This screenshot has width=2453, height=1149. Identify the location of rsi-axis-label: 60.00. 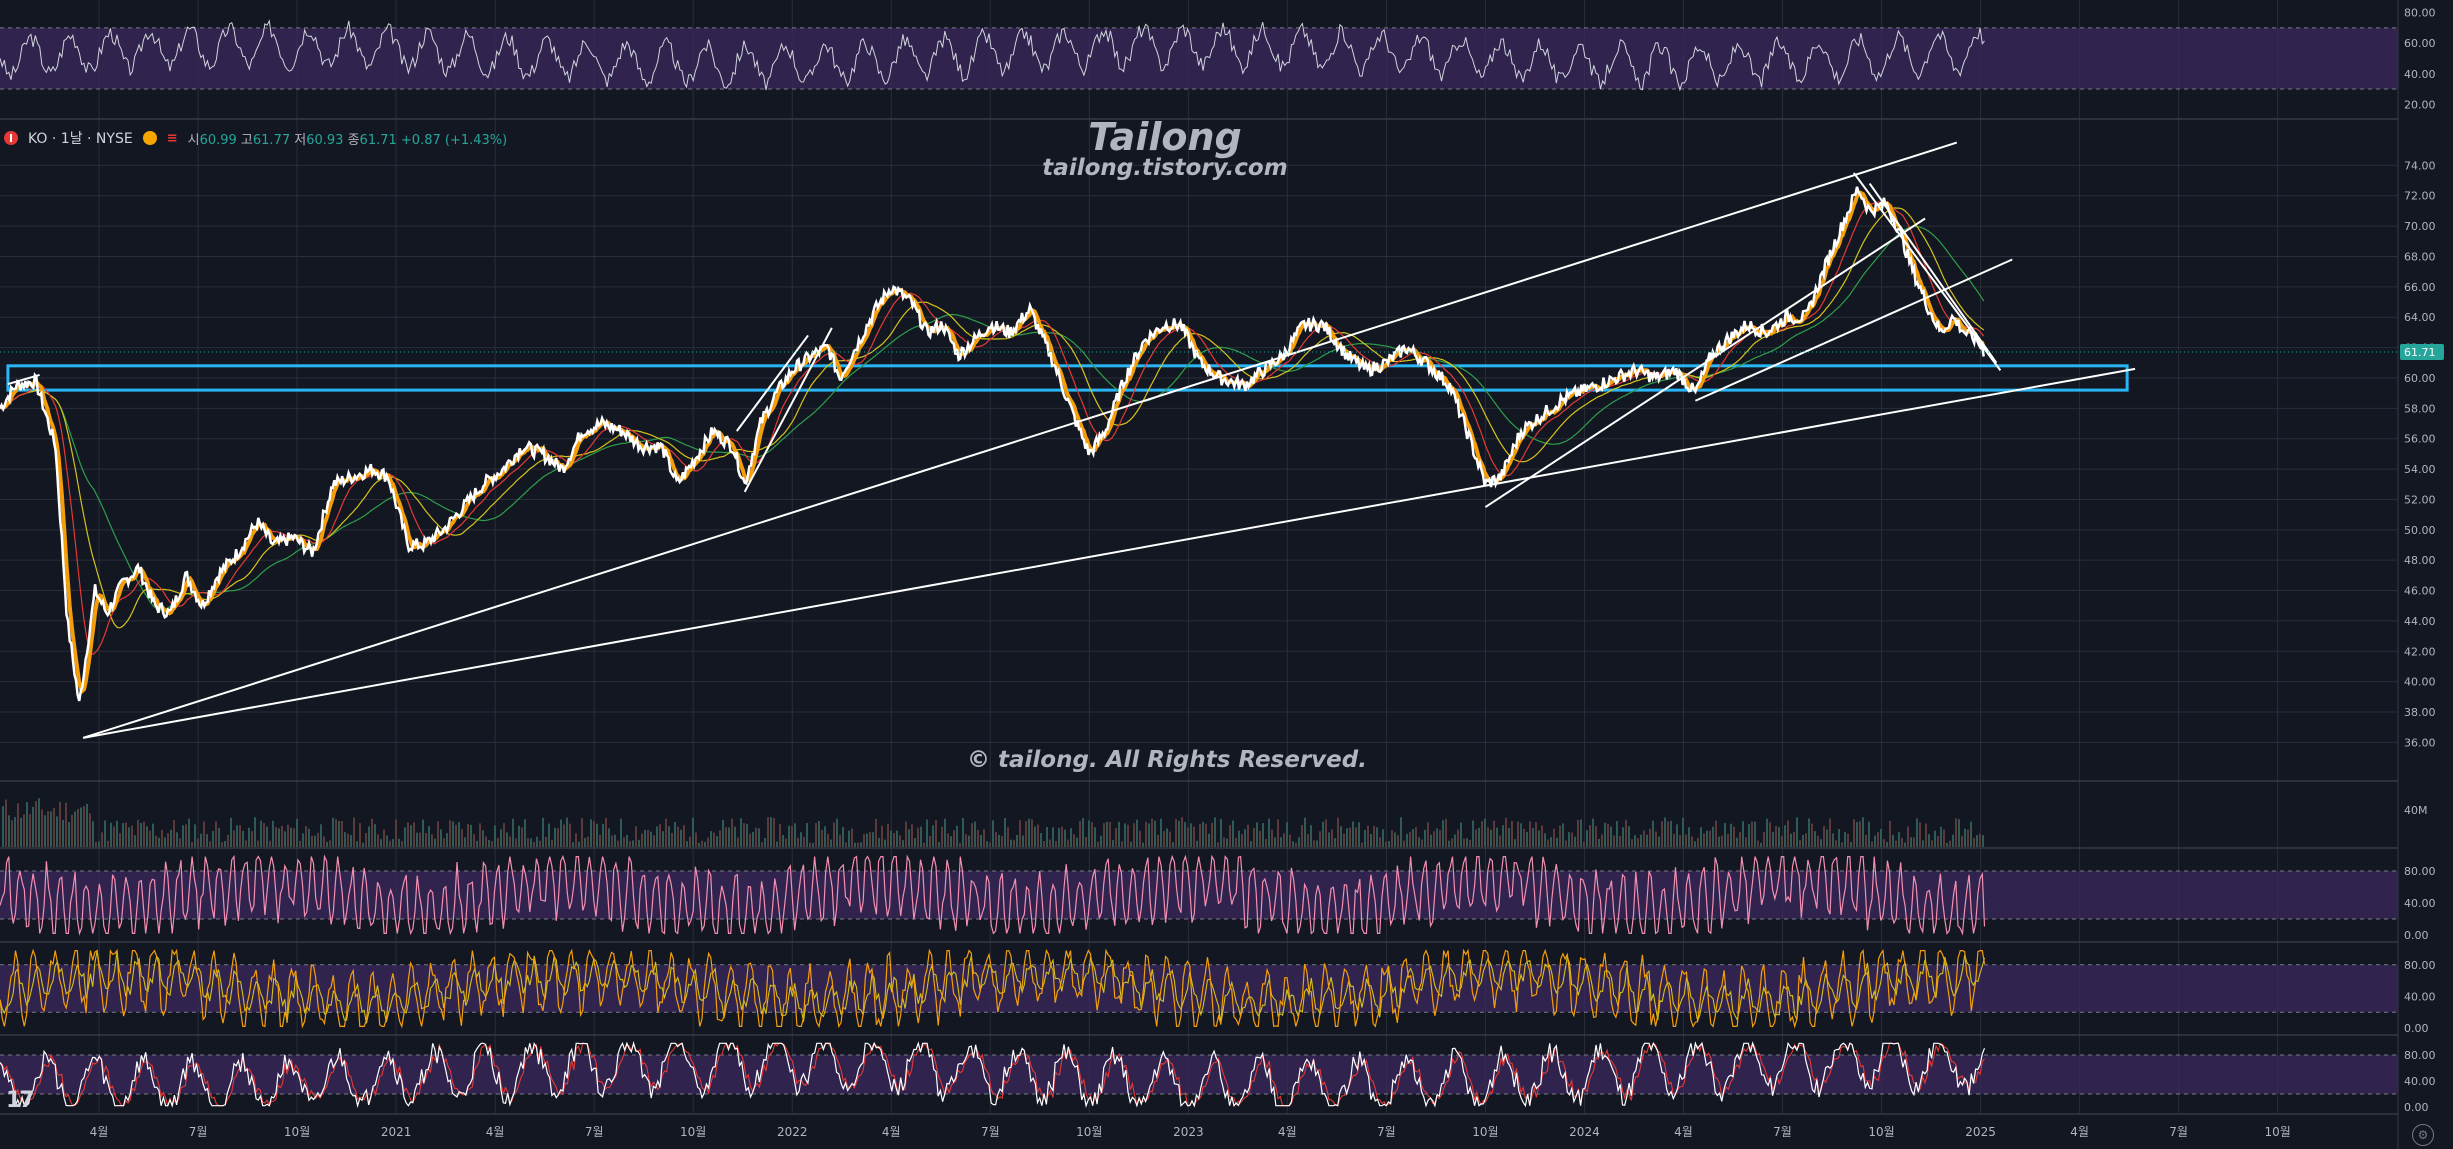
(2420, 43).